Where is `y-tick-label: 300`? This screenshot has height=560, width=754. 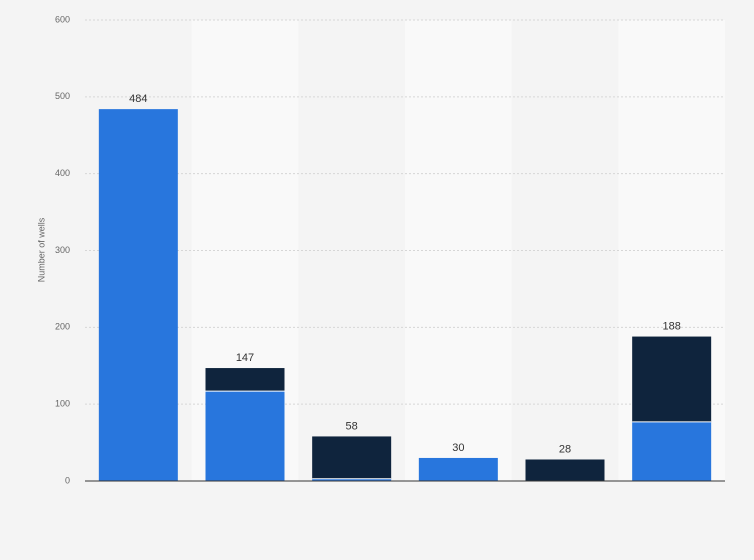 y-tick-label: 300 is located at coordinates (62, 250).